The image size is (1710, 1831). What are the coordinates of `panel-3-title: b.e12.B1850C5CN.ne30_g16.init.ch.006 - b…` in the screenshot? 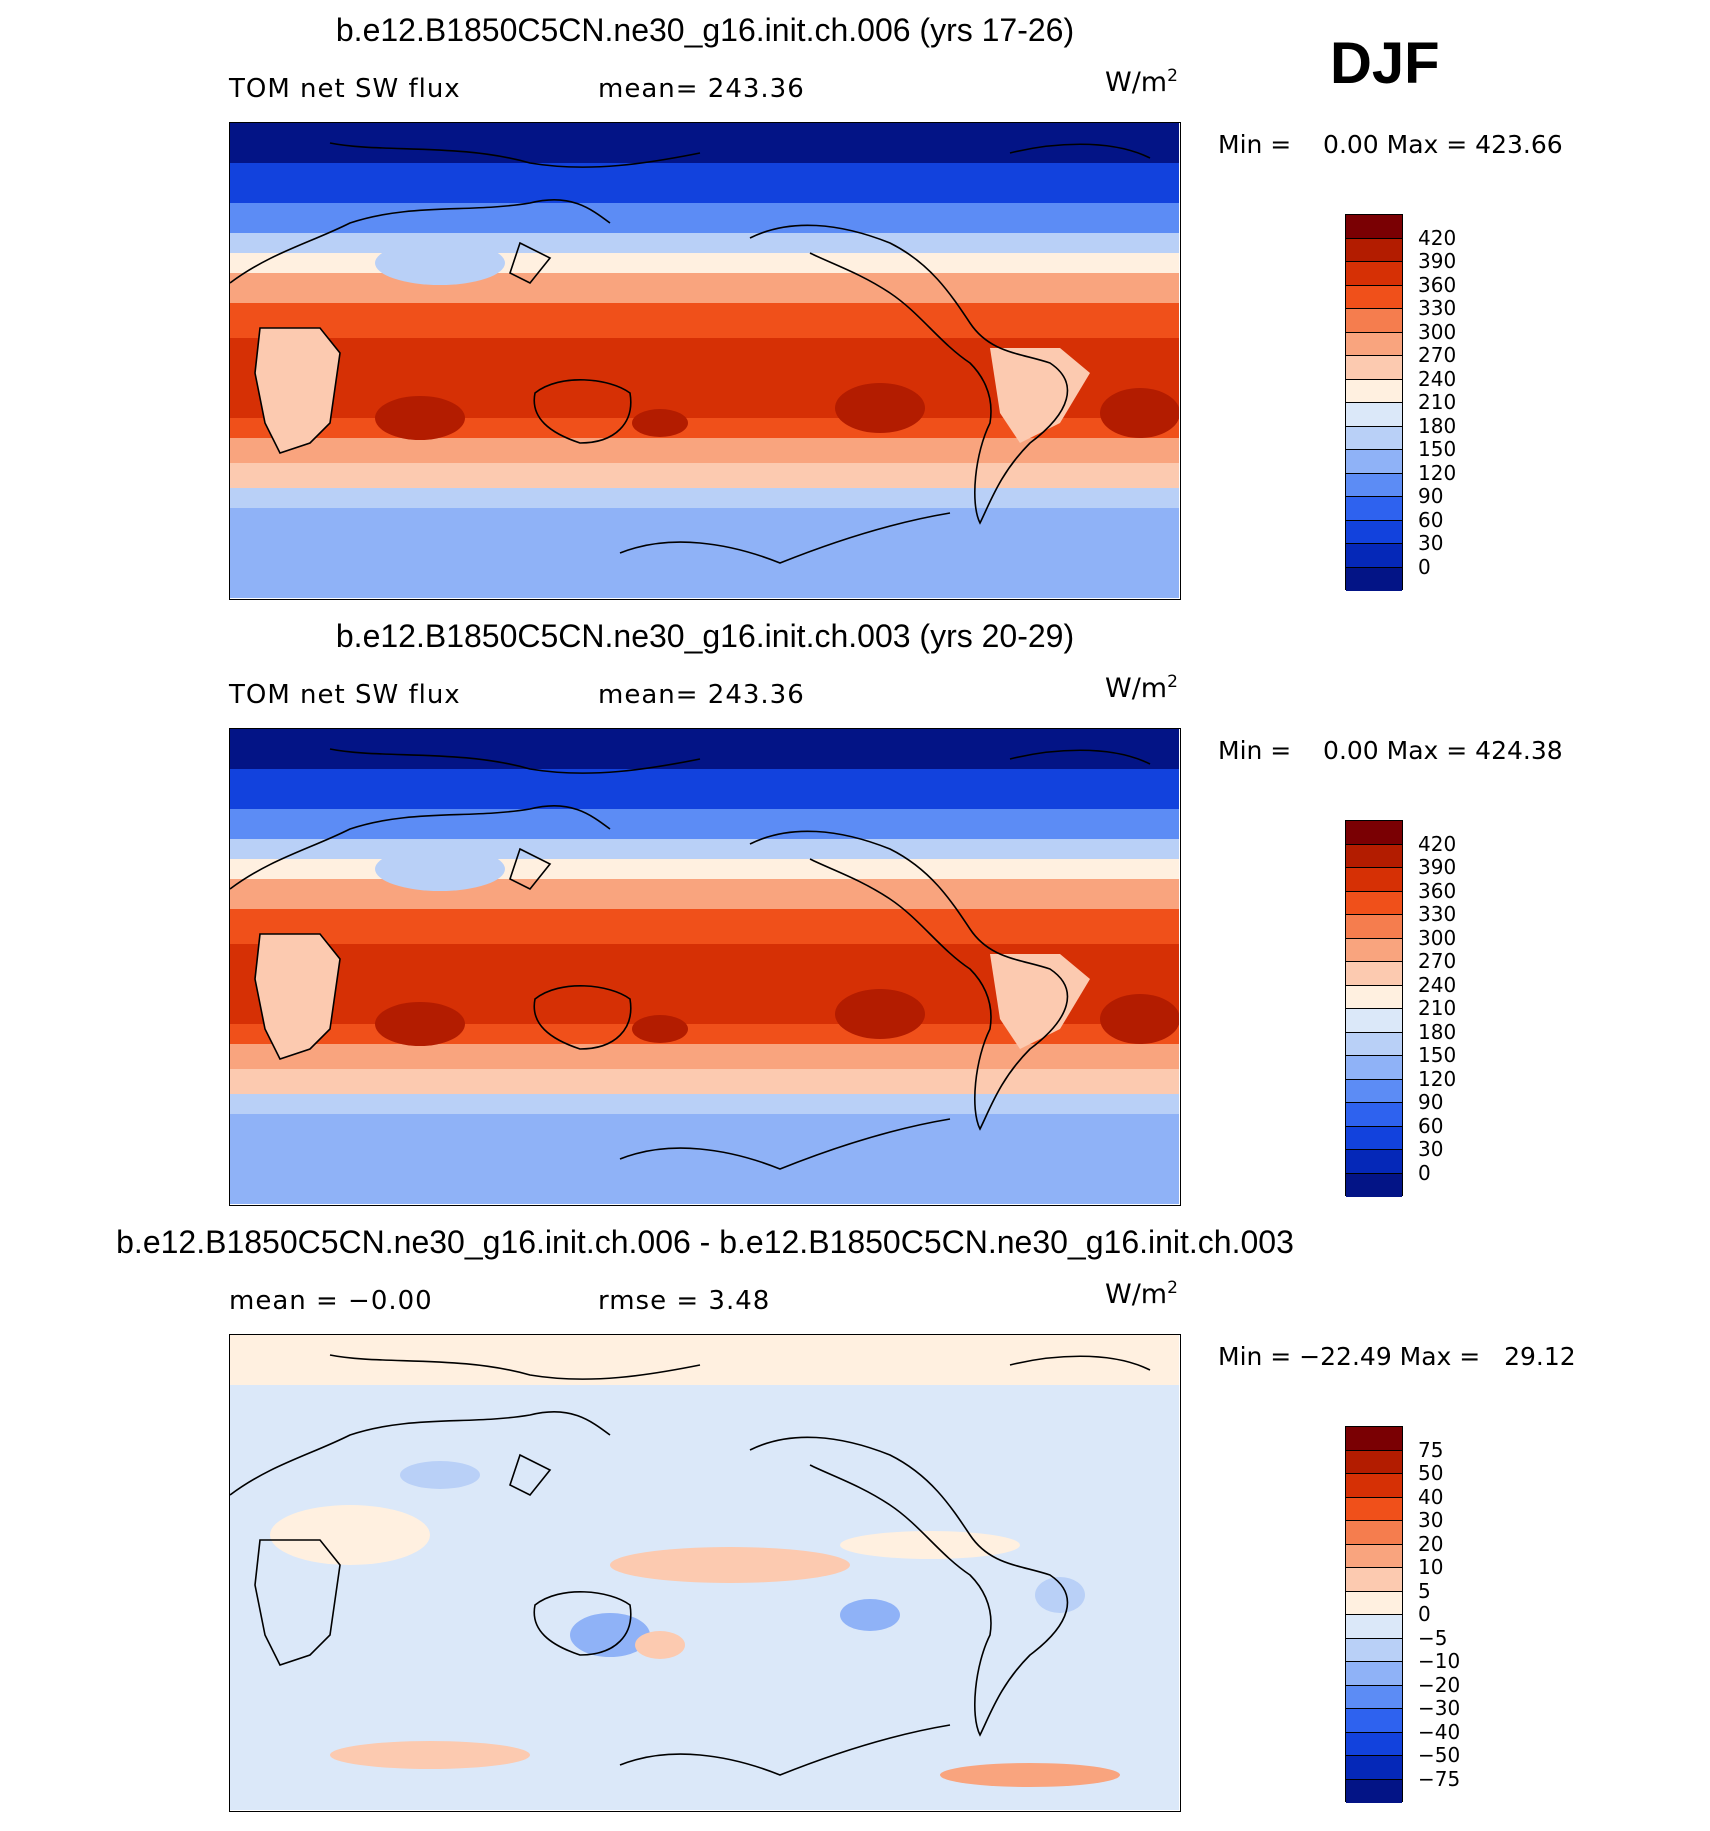 It's located at (705, 1242).